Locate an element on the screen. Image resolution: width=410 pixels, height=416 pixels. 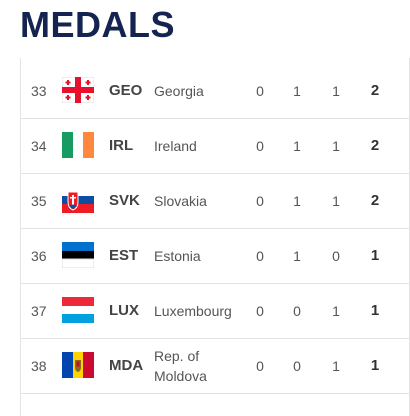
table-row: 38 MDA Rep. of Moldova 0 0 1 1 is located at coordinates (214, 366).